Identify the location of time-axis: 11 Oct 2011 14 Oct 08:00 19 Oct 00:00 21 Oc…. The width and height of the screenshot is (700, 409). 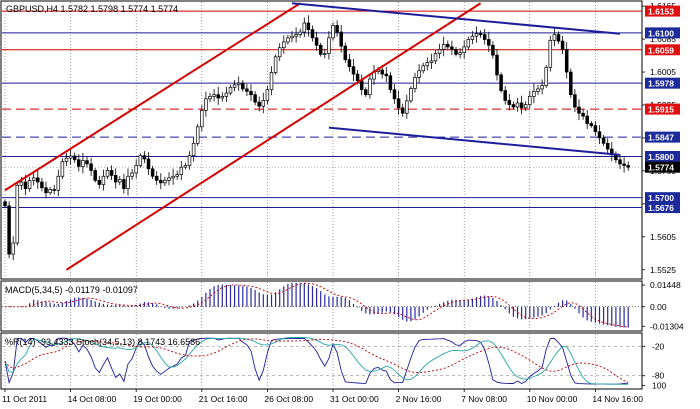
(322, 396).